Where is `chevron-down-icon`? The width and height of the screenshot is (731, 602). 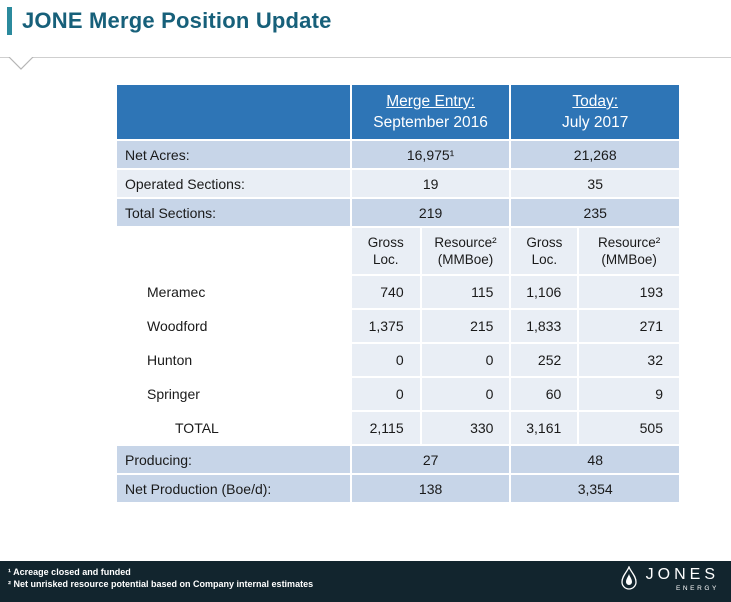 chevron-down-icon is located at coordinates (21, 63).